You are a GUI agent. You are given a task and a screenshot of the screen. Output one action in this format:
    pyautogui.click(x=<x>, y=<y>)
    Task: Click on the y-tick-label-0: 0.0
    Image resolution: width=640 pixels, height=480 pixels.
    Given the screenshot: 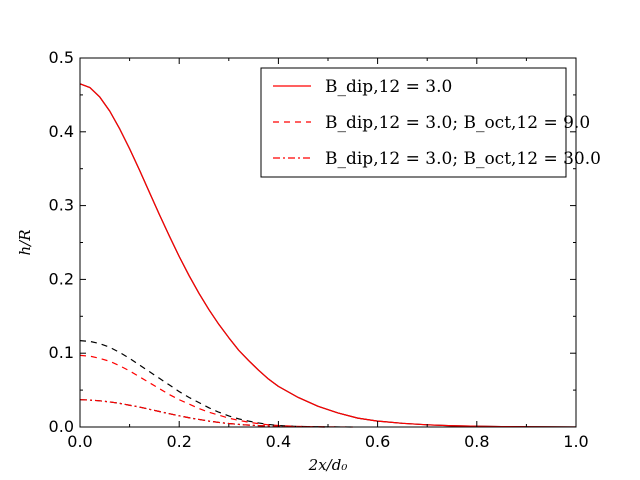 What is the action you would take?
    pyautogui.click(x=61, y=426)
    